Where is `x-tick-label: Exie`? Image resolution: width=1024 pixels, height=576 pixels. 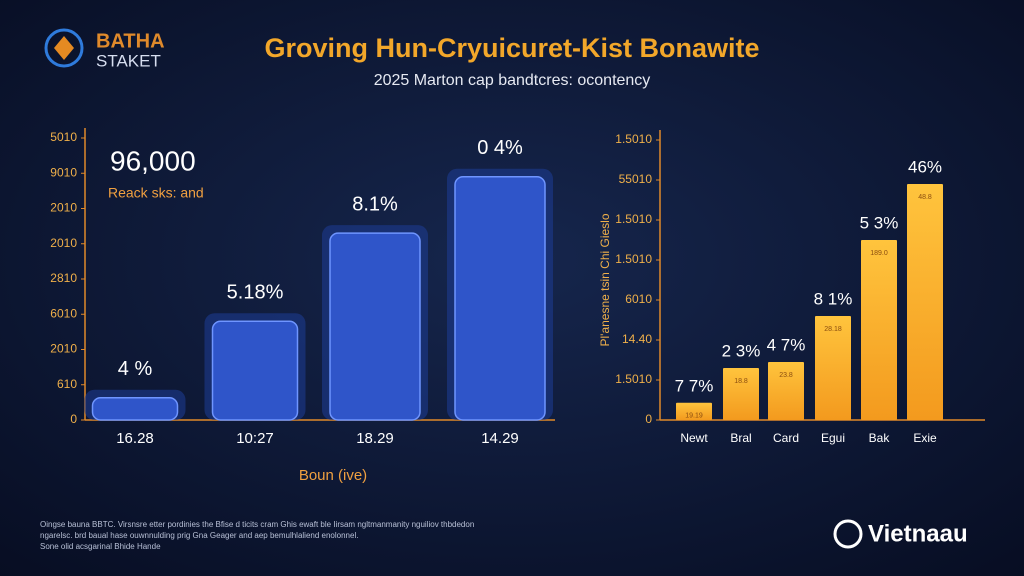
x-tick-label: Exie is located at coordinates (925, 438).